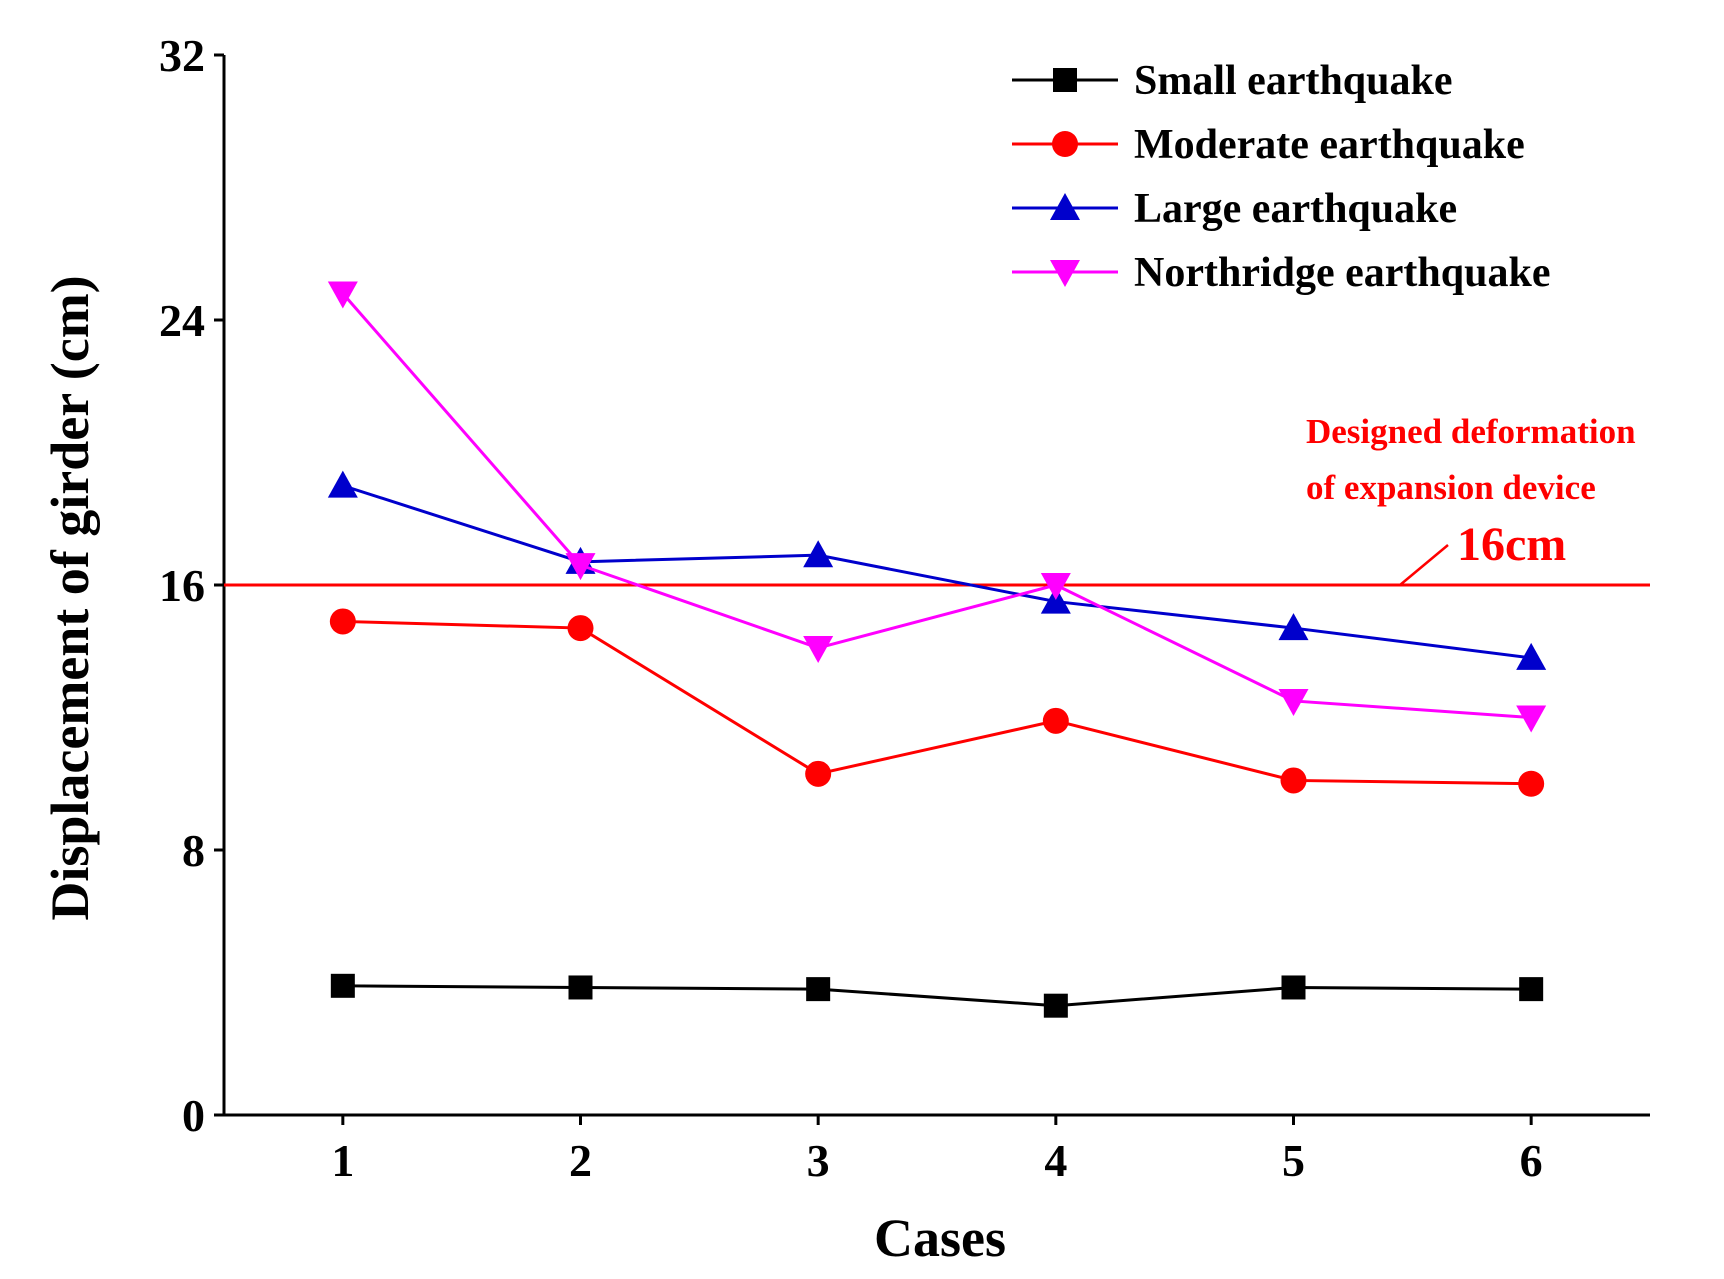  I want to click on y-tick-label: 32, so click(182, 55).